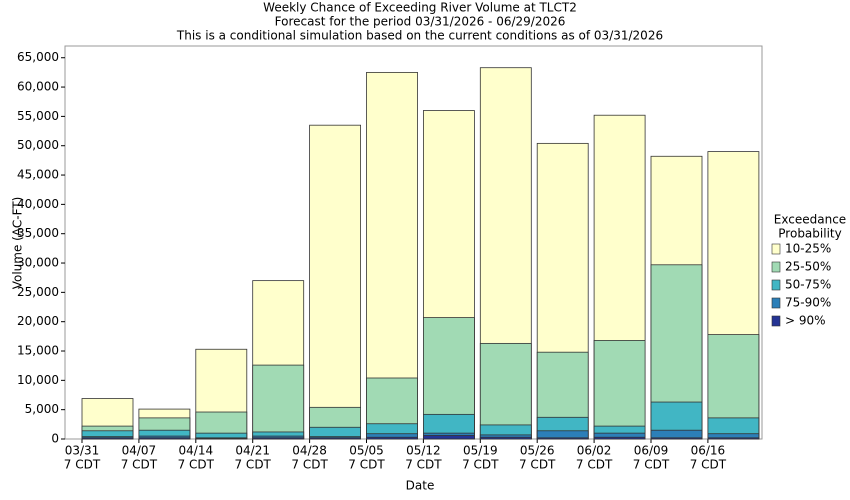 This screenshot has height=500, width=850. I want to click on y-tick-label: 45,000, so click(38, 175).